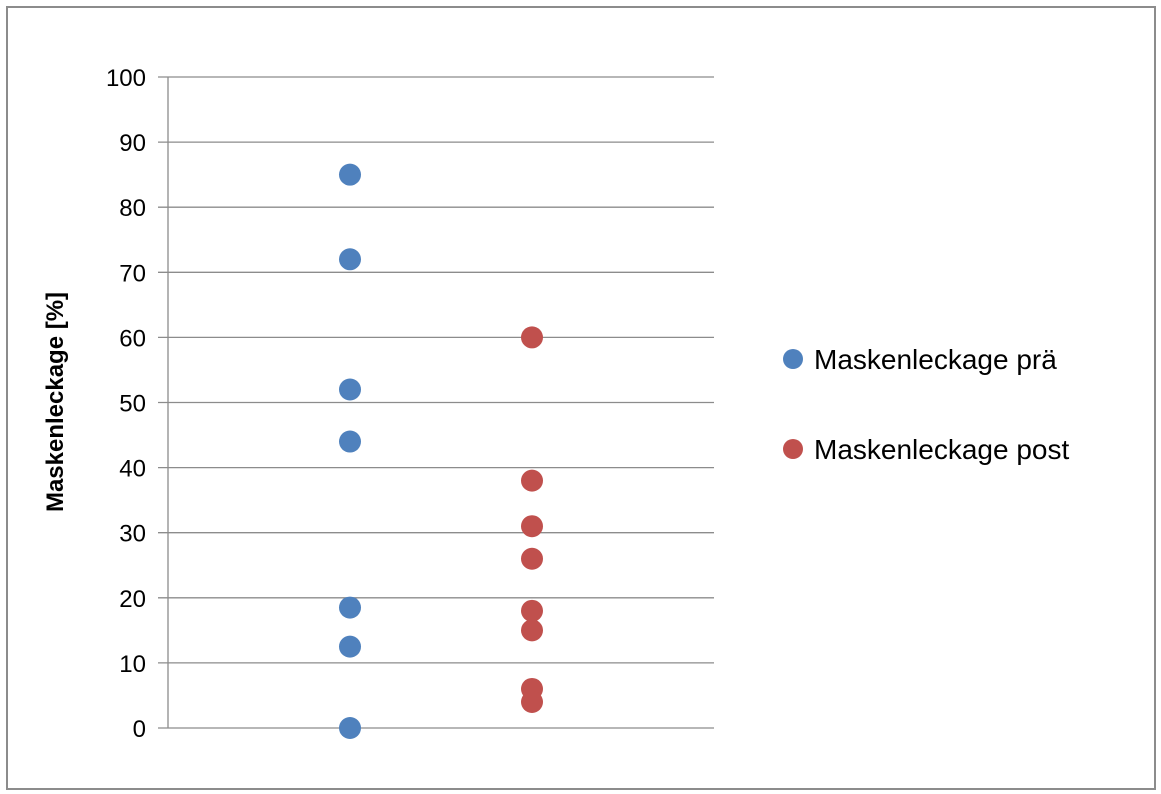  Describe the element at coordinates (126, 78) in the screenshot. I see `y-tick-label: 100` at that location.